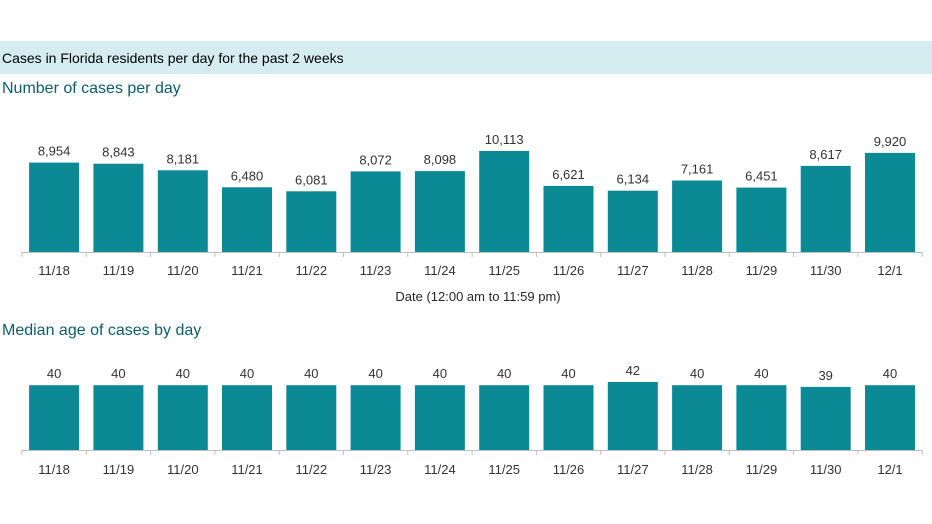  What do you see at coordinates (247, 469) in the screenshot?
I see `median-age-tick-label-4: 11/21` at bounding box center [247, 469].